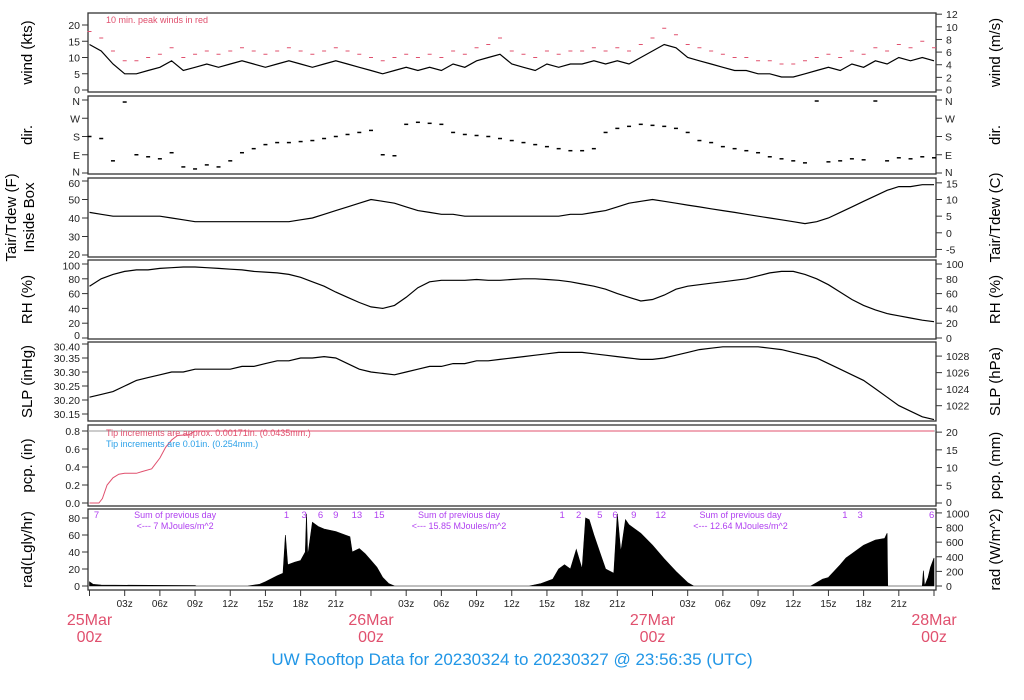 The width and height of the screenshot is (1024, 700). What do you see at coordinates (74, 201) in the screenshot?
I see `temp-ytick-label: 50` at bounding box center [74, 201].